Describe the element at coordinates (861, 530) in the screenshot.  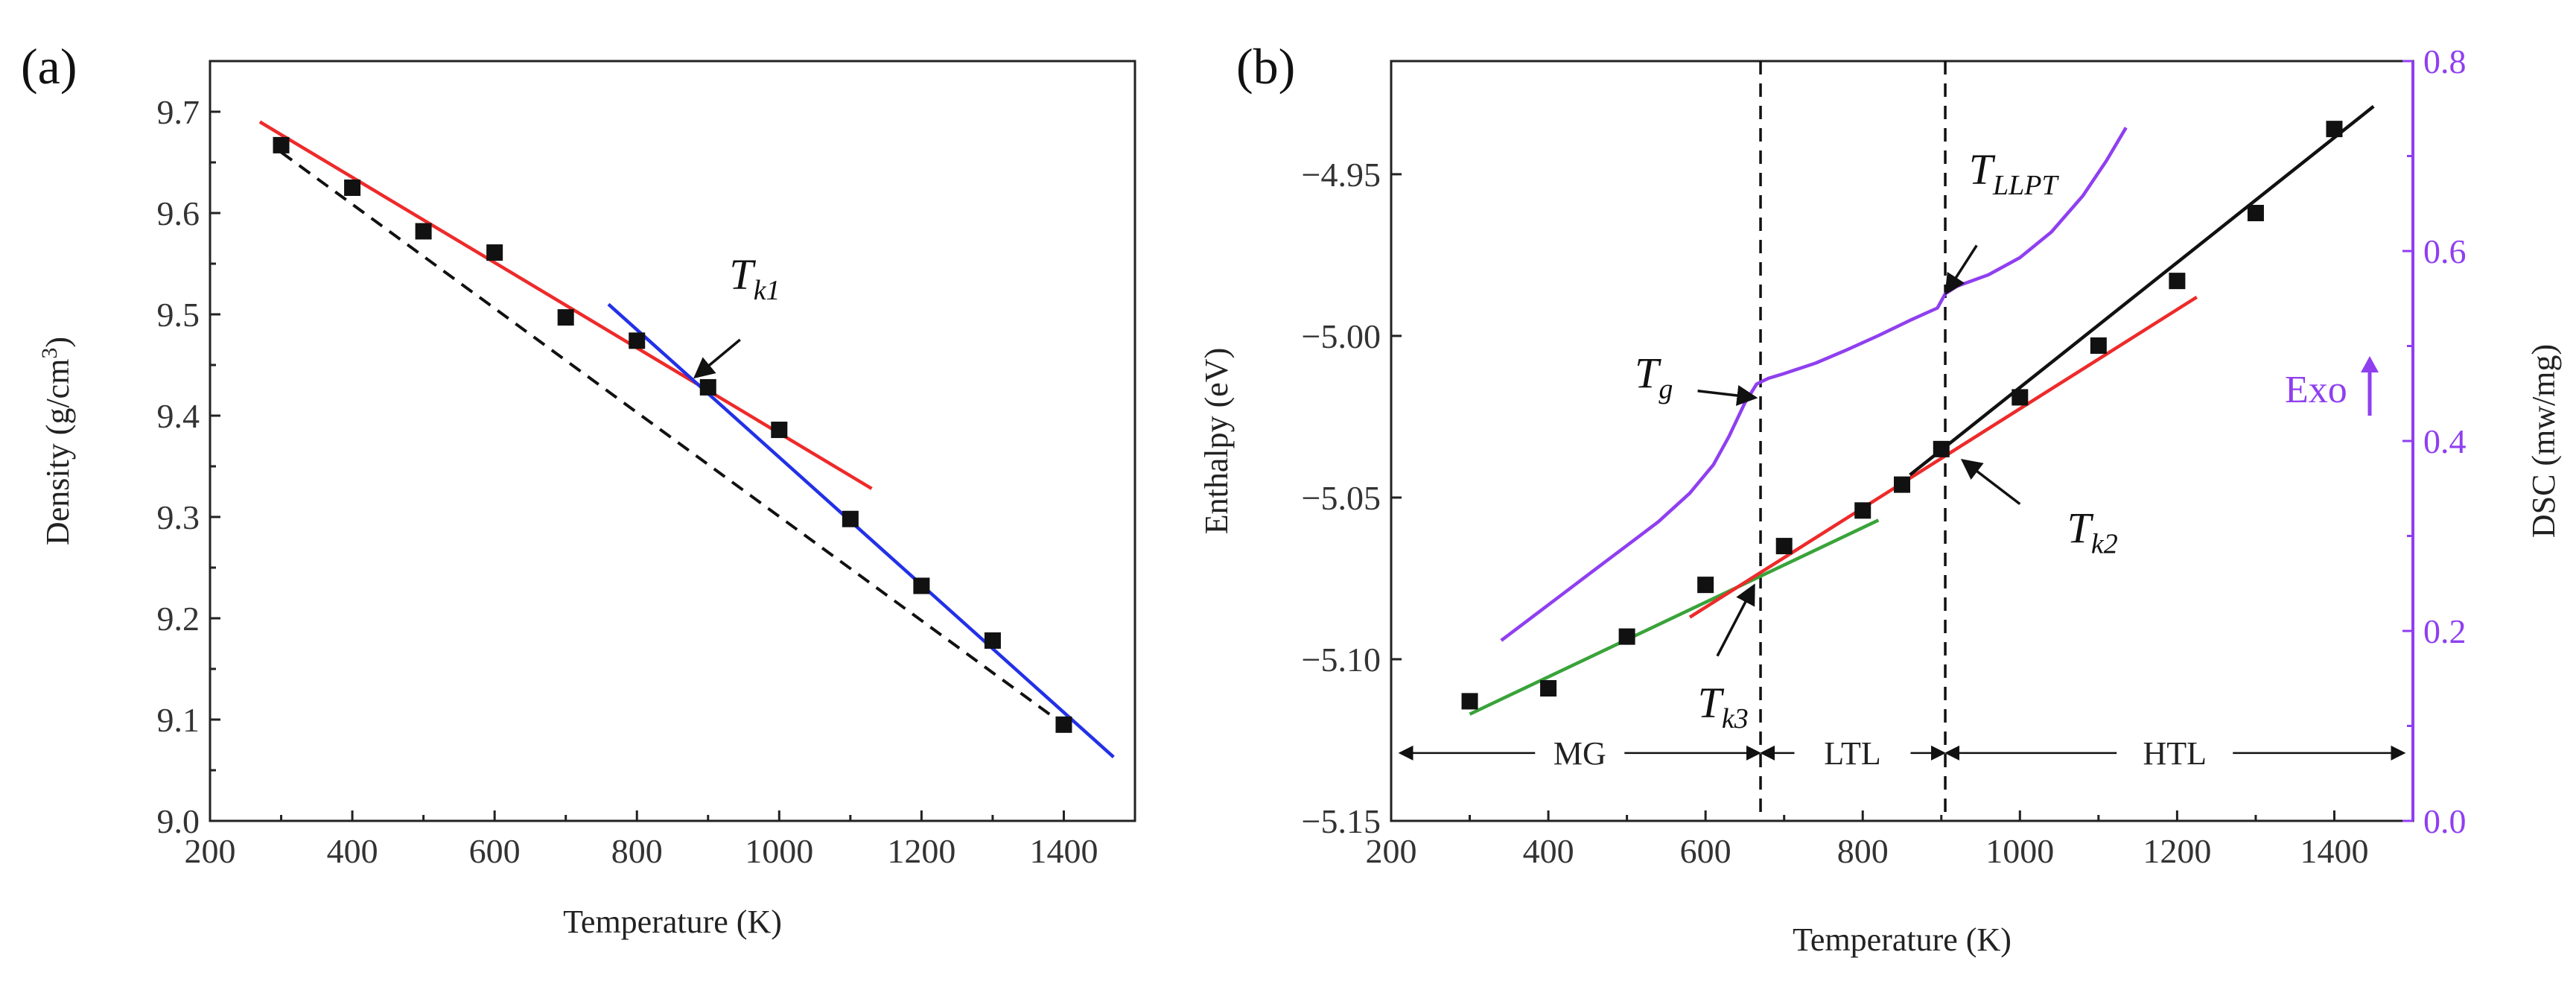
I see `a-blue-fit-line` at that location.